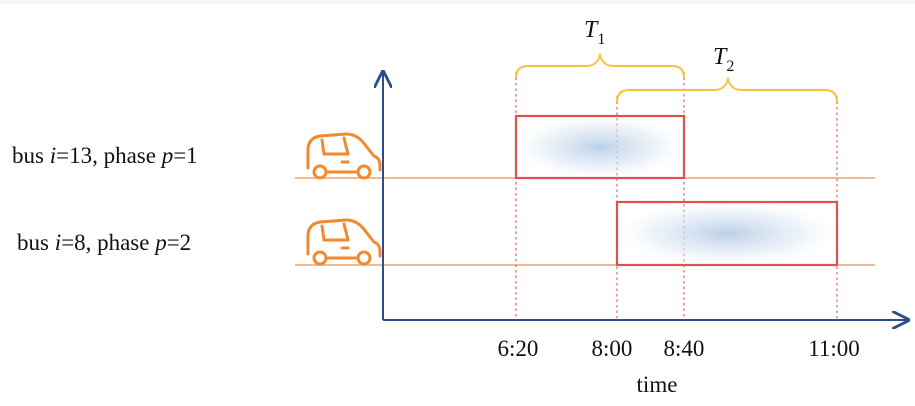 This screenshot has width=915, height=406. What do you see at coordinates (600, 66) in the screenshot?
I see `brace-t1` at bounding box center [600, 66].